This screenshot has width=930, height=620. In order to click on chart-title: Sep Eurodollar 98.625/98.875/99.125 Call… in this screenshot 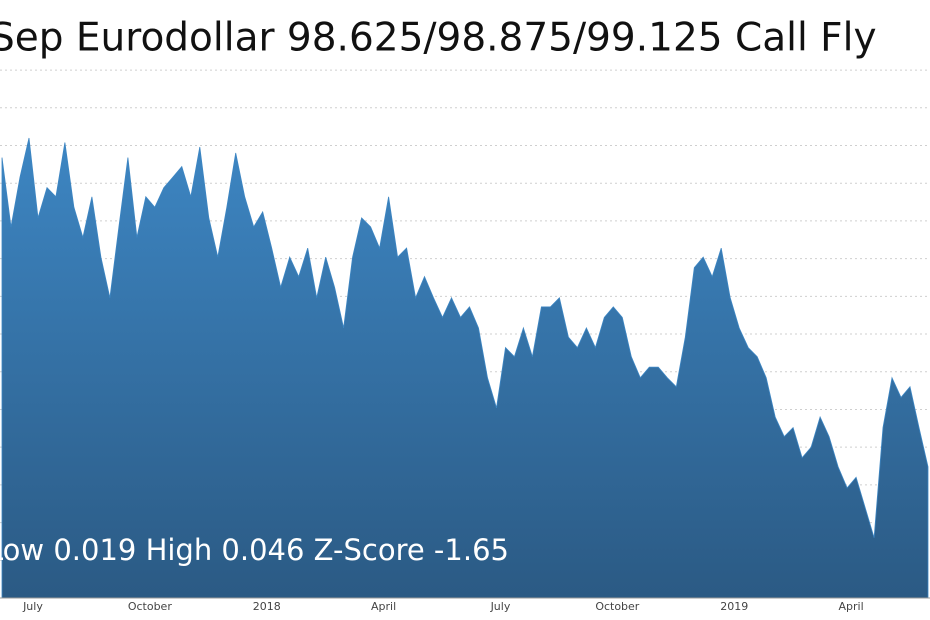, I will do `click(438, 38)`.